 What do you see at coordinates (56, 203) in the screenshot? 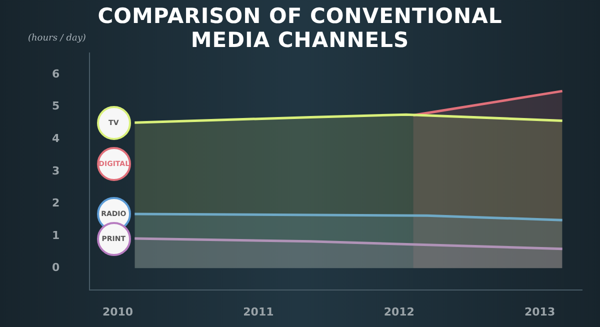
I see `y-tick-label: 2` at bounding box center [56, 203].